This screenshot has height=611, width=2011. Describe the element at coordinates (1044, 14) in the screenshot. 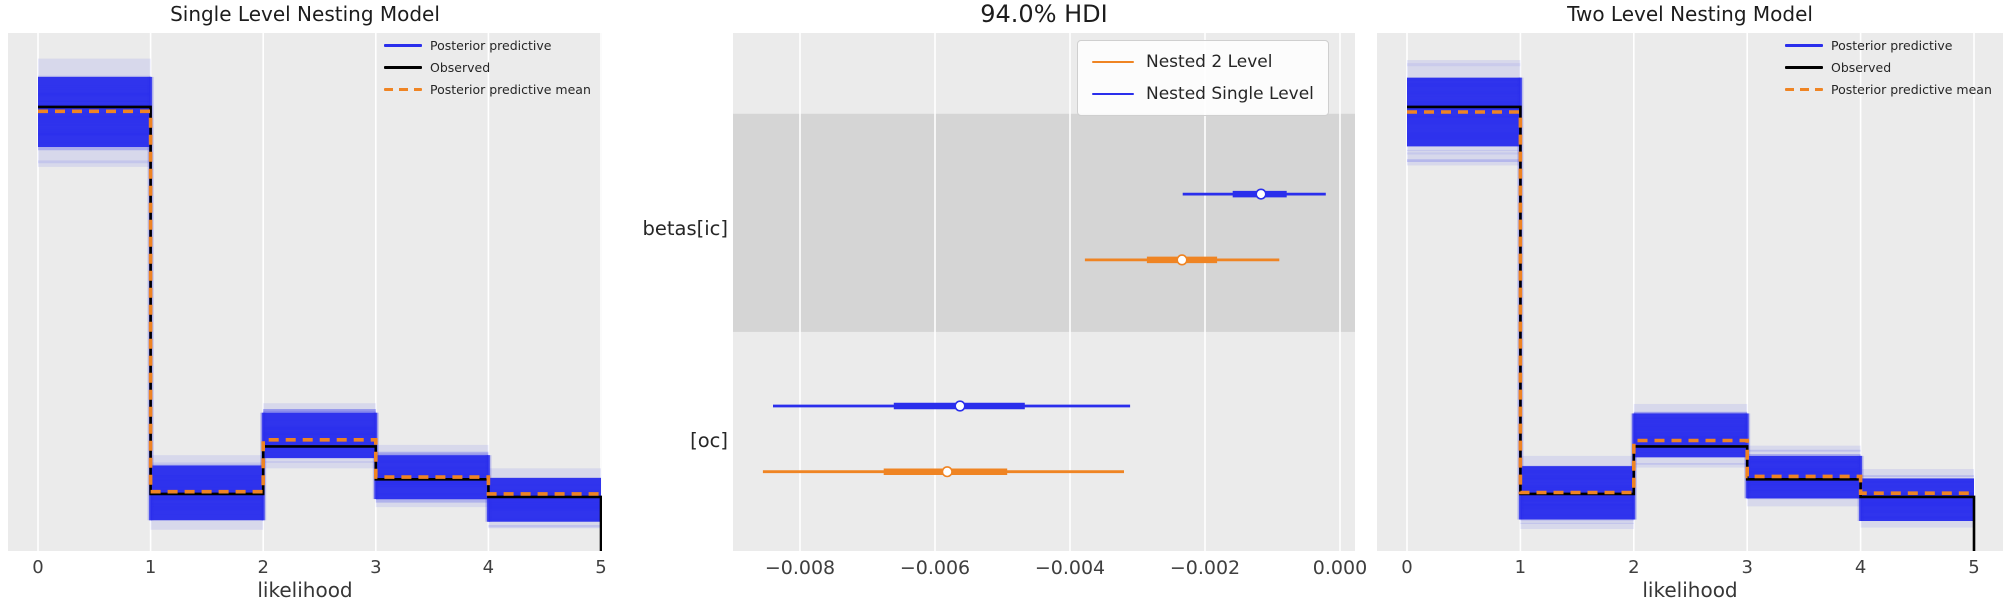

I see `middle-plot-title: 94.0% HDI` at that location.